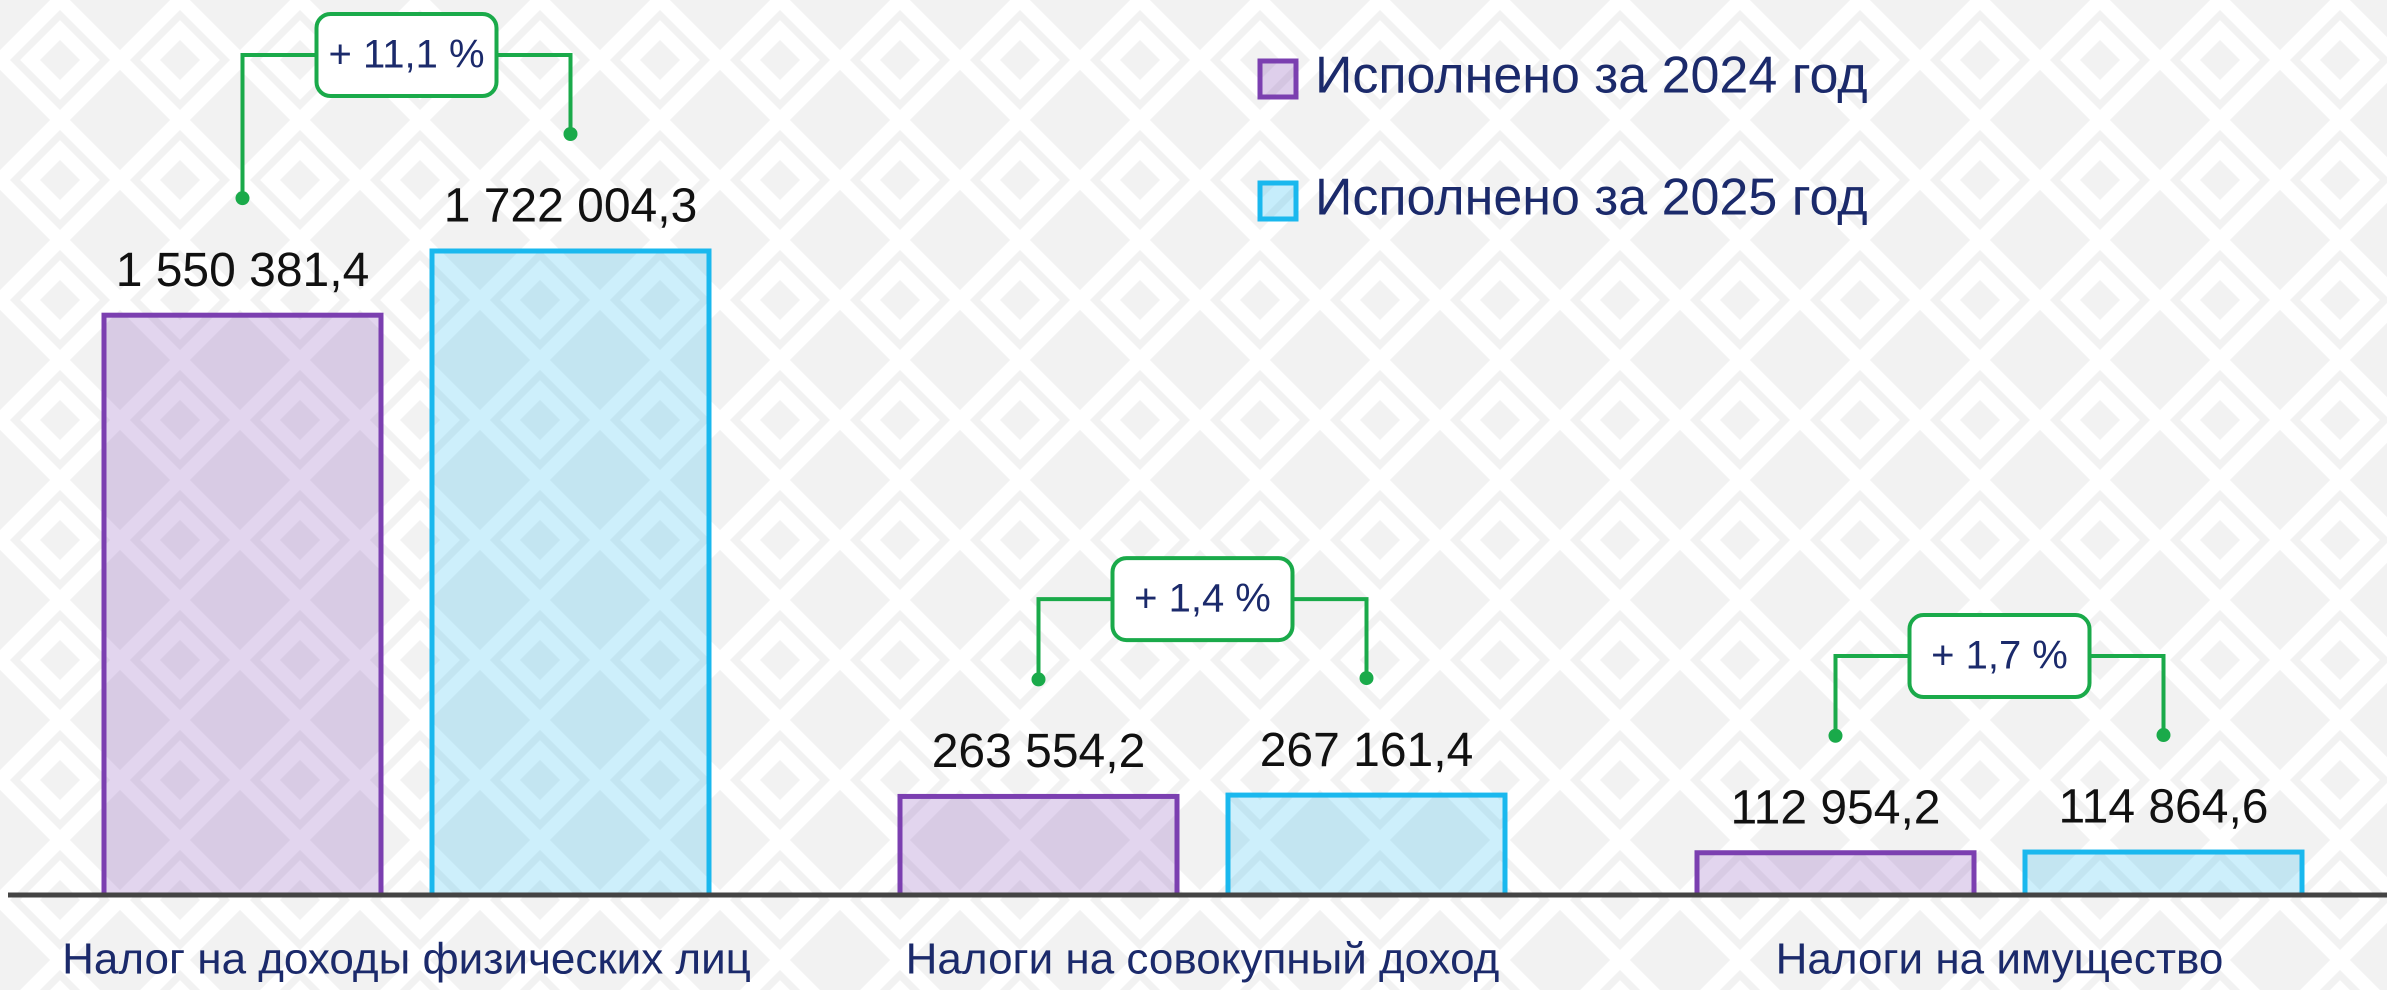 Image resolution: width=2387 pixels, height=990 pixels. Describe the element at coordinates (1591, 198) in the screenshot. I see `legend-label: Исполнено за 2025 год` at that location.